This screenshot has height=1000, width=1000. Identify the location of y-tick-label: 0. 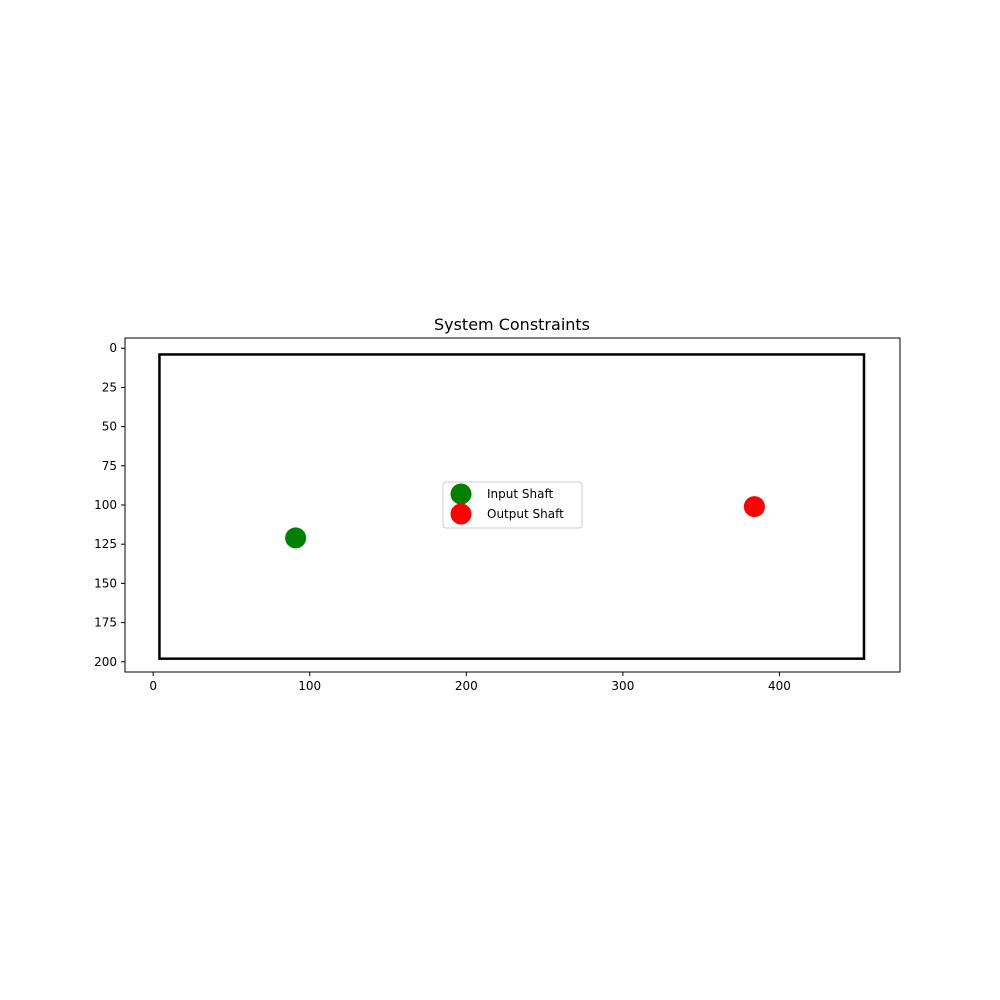
(113, 348).